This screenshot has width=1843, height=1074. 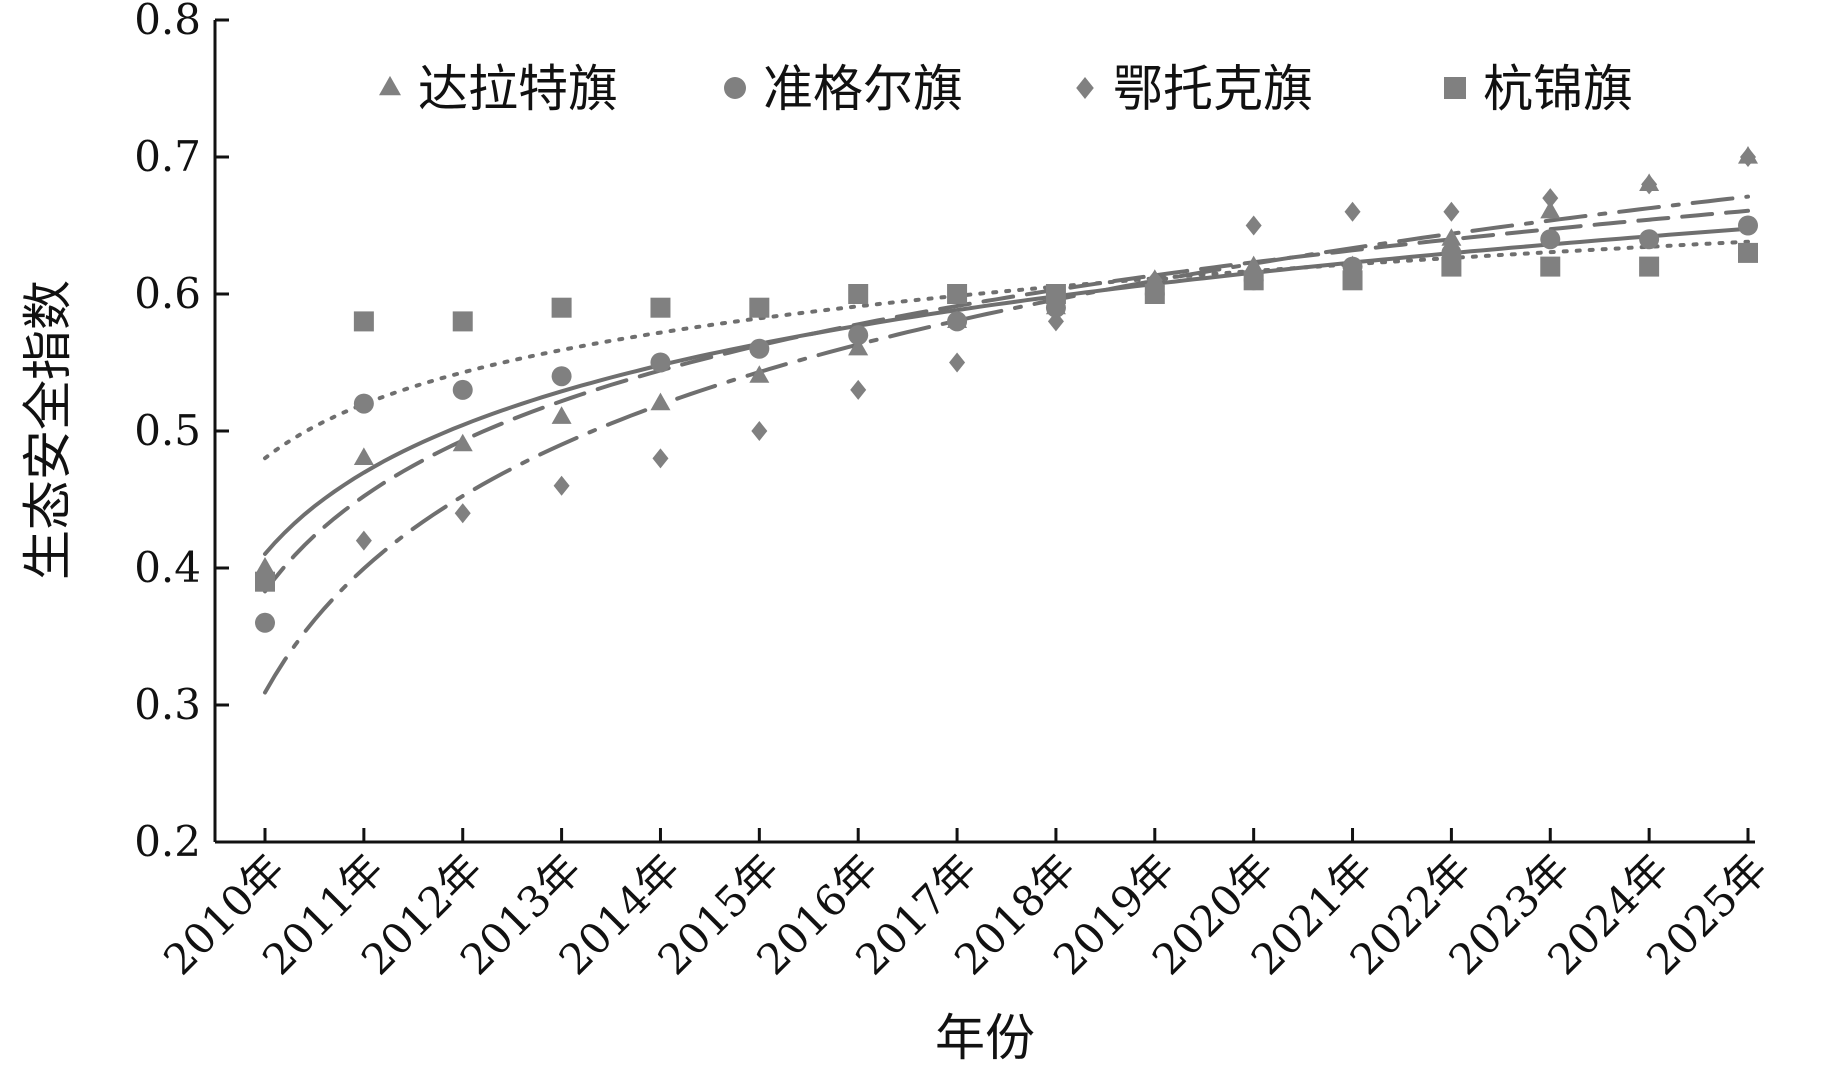 I want to click on y-axis-title: 生态安全指数, so click(x=48, y=430).